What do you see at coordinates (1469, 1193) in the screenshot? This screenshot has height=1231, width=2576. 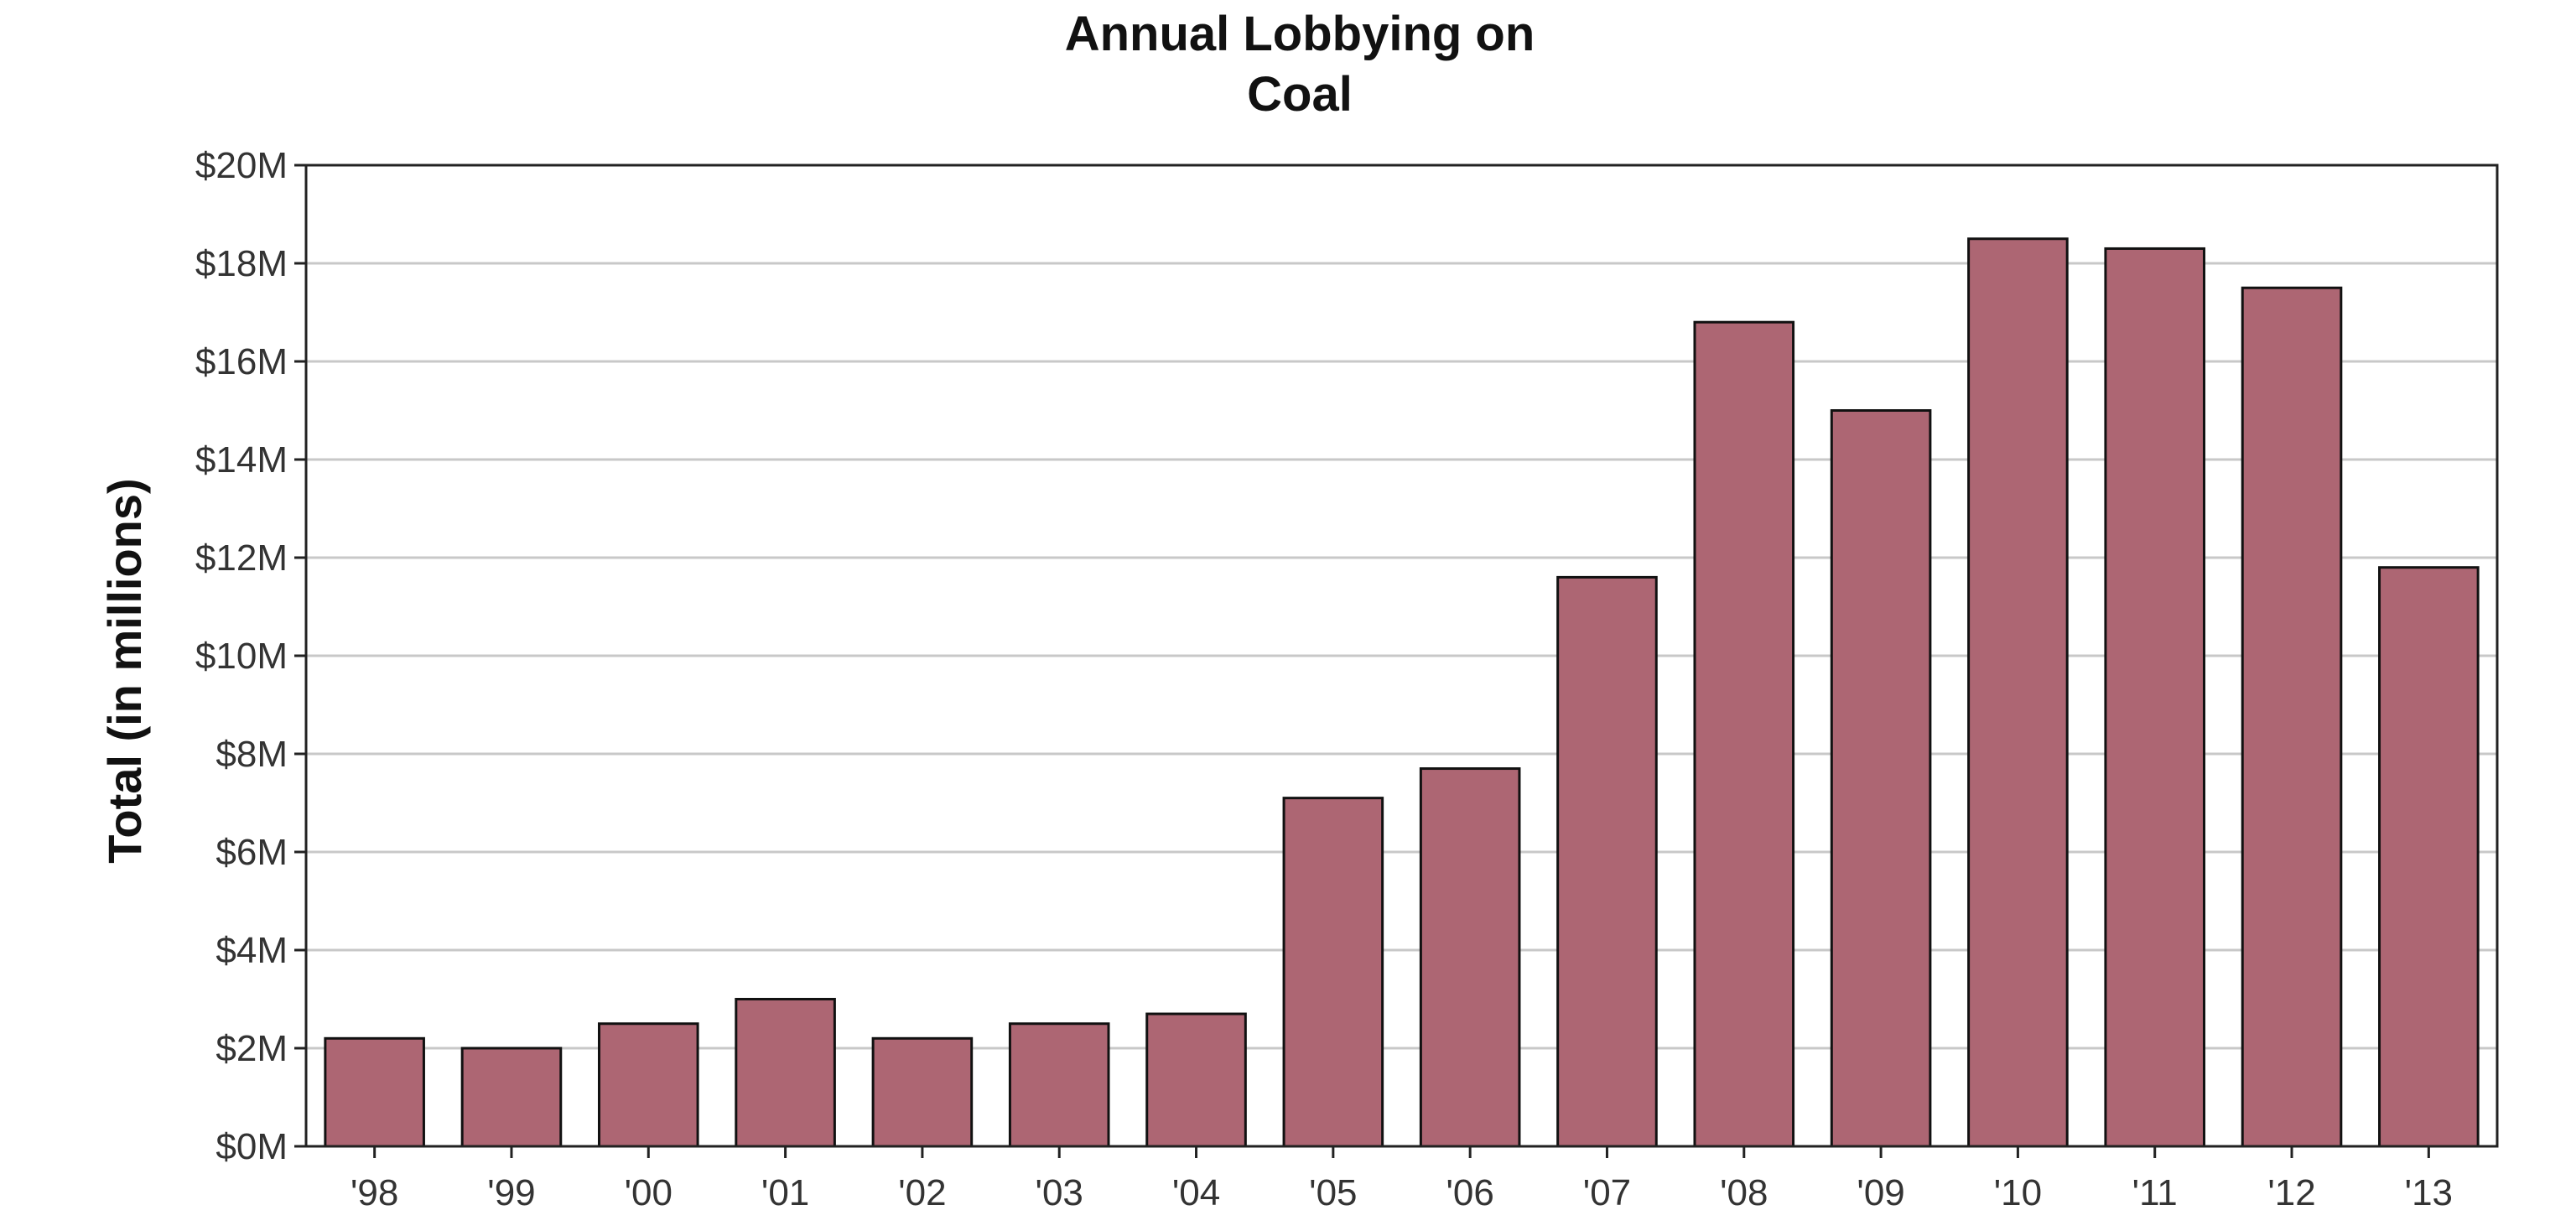 I see `x-tick-label: '06` at bounding box center [1469, 1193].